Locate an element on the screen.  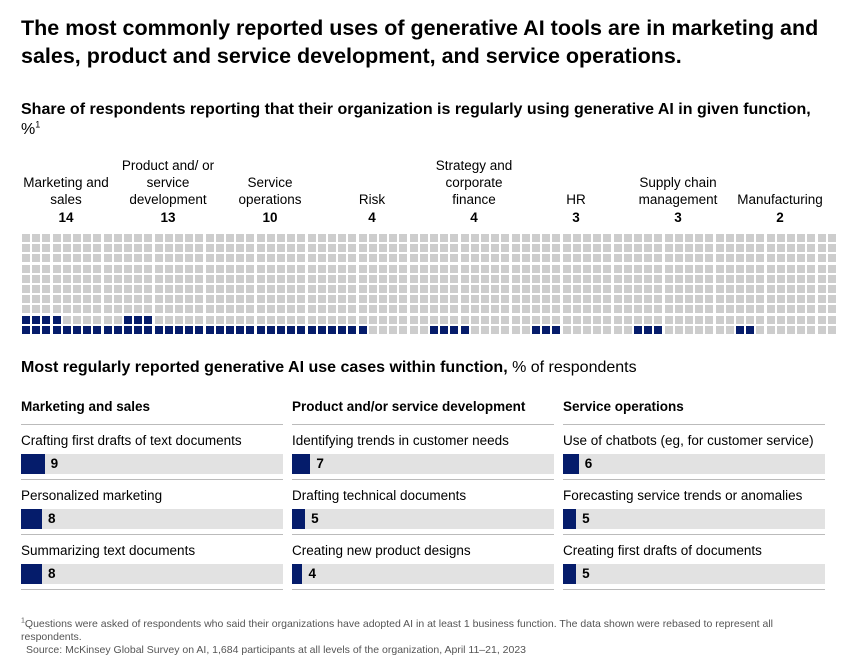
function-3: Service operations 10 is located at coordinates (270, 188).